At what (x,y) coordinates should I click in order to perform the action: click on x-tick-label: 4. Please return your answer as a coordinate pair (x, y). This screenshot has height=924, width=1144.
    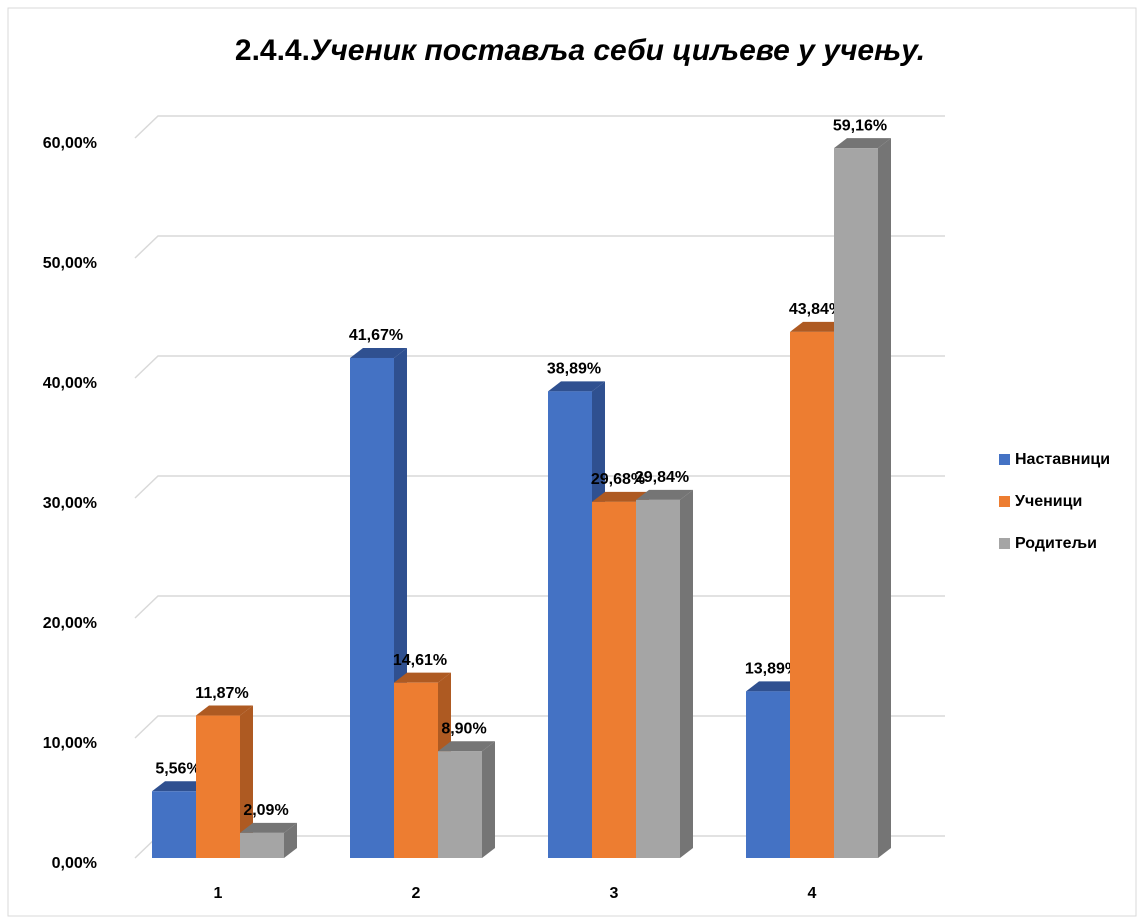
    Looking at the image, I should click on (812, 893).